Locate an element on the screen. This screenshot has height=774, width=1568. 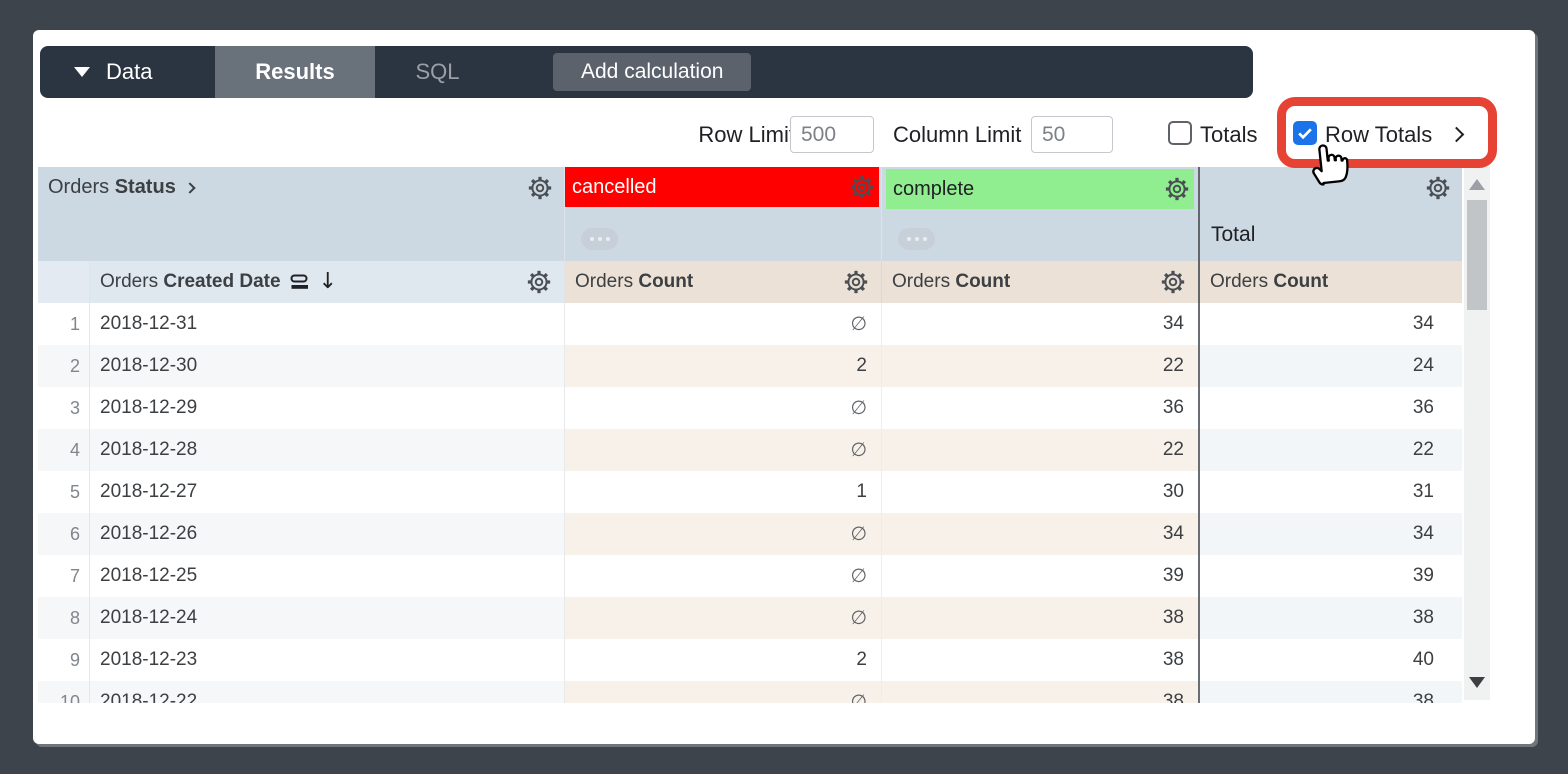
table-row: 10 2018-12-22 ∅ 38 38 is located at coordinates (764, 692).